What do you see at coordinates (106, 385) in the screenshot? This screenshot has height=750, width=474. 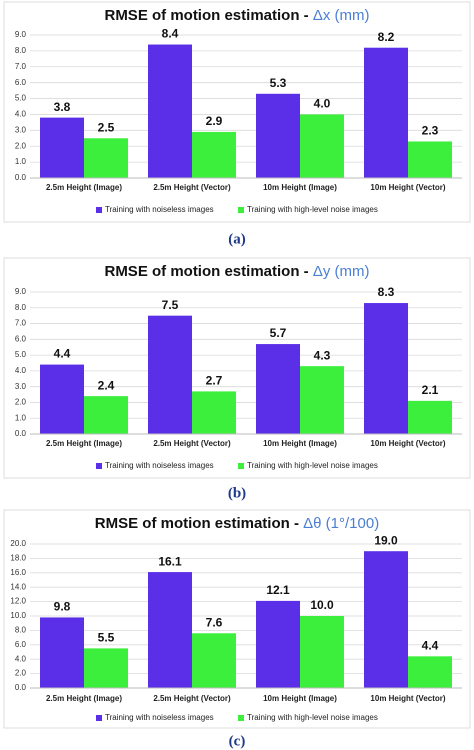 I see `value-label: 2.4` at bounding box center [106, 385].